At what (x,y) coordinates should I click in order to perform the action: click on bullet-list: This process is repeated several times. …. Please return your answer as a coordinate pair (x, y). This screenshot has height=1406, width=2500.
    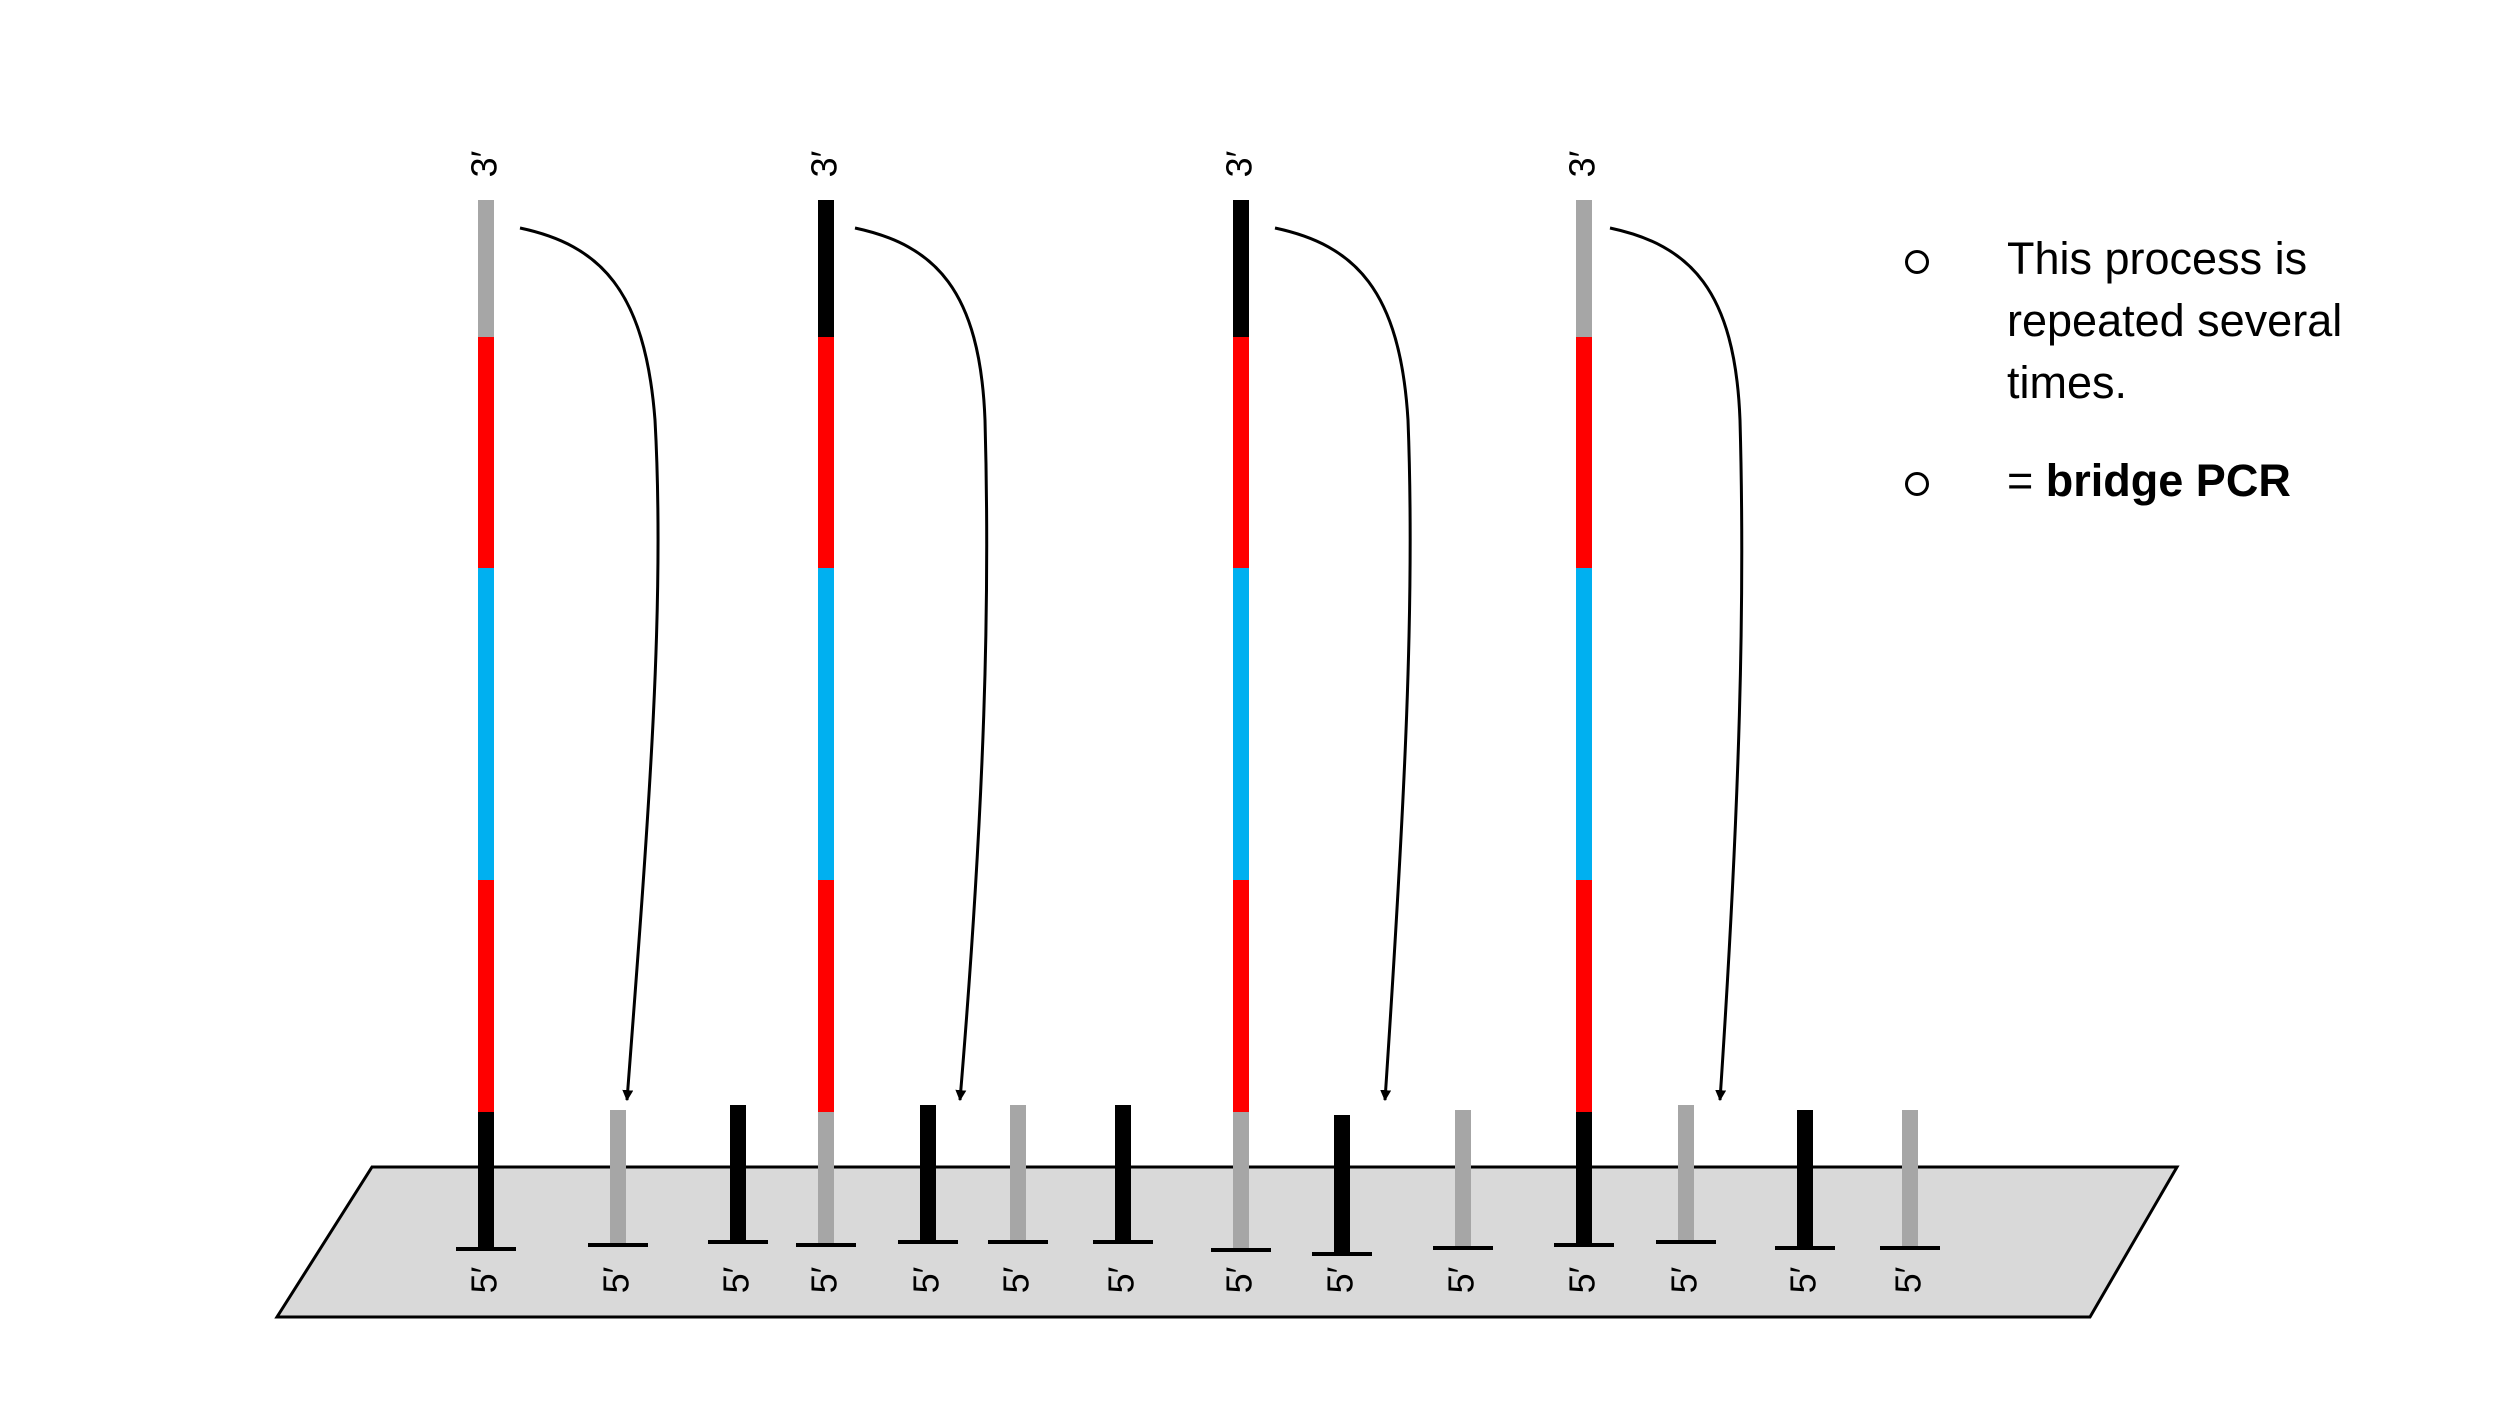
    Looking at the image, I should click on (2185, 388).